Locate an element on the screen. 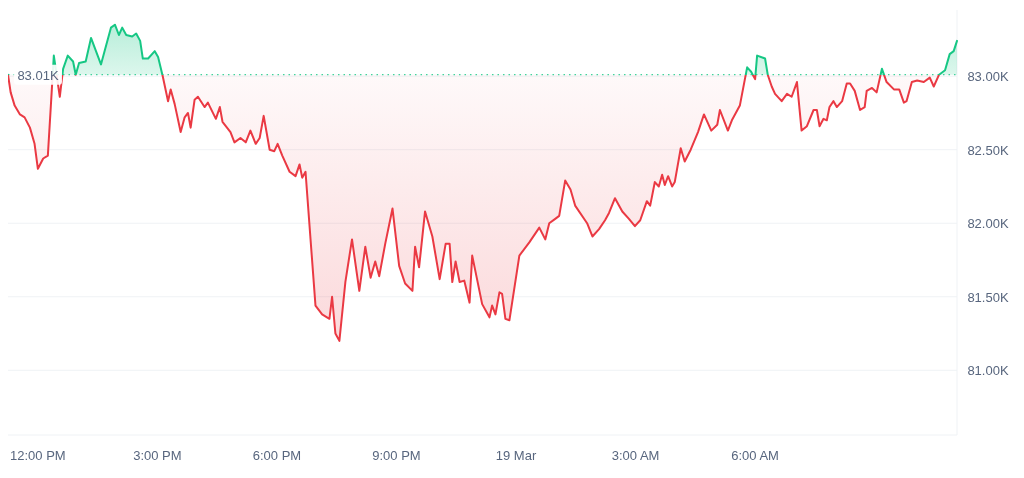 The height and width of the screenshot is (478, 1024). x-tick-label: 3:00 PM is located at coordinates (157, 455).